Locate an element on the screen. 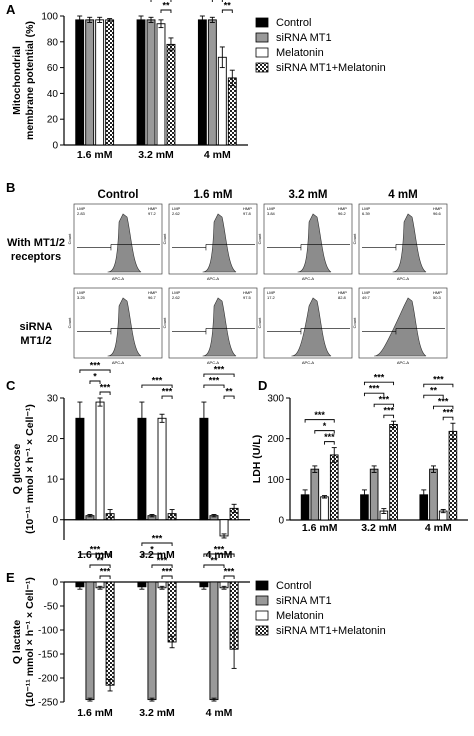 Image resolution: width=474 pixels, height=736 pixels. y-tick-label: 10 is located at coordinates (53, 480).